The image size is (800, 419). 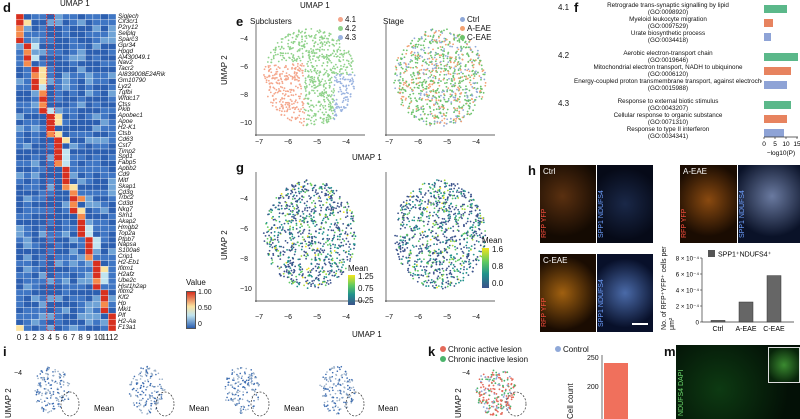 I want to click on legend-stage: Ctrl A-EAE C-EAE, so click(x=475, y=28).